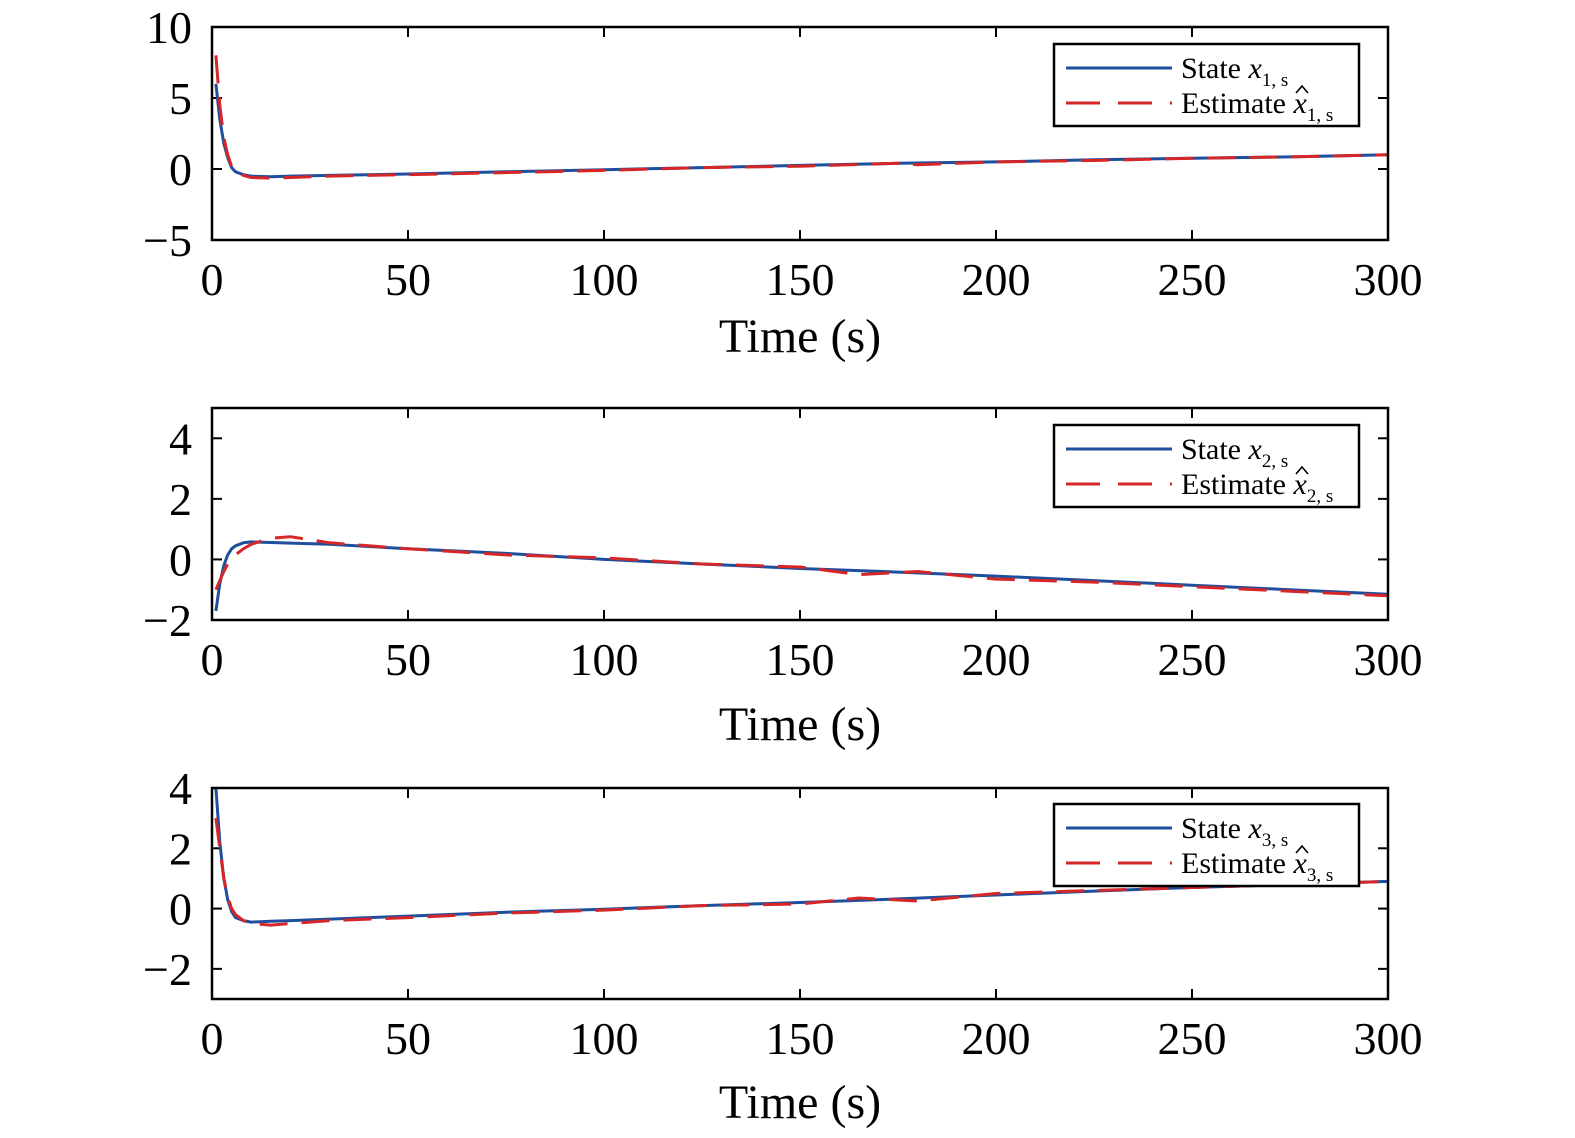 This screenshot has width=1575, height=1138. I want to click on legend-entry-text: State x3, s, so click(1234, 831).